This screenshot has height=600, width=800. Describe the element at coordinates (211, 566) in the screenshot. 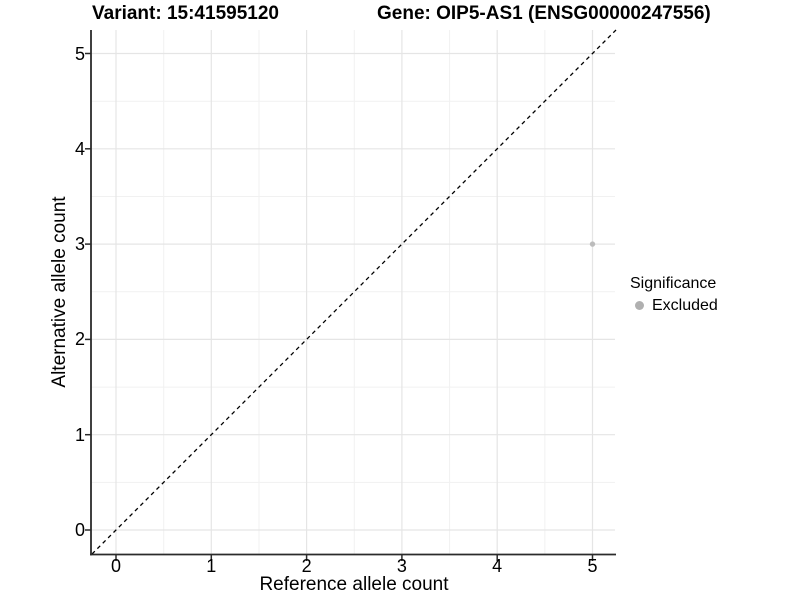

I see `x-tick-label-1: 1` at that location.